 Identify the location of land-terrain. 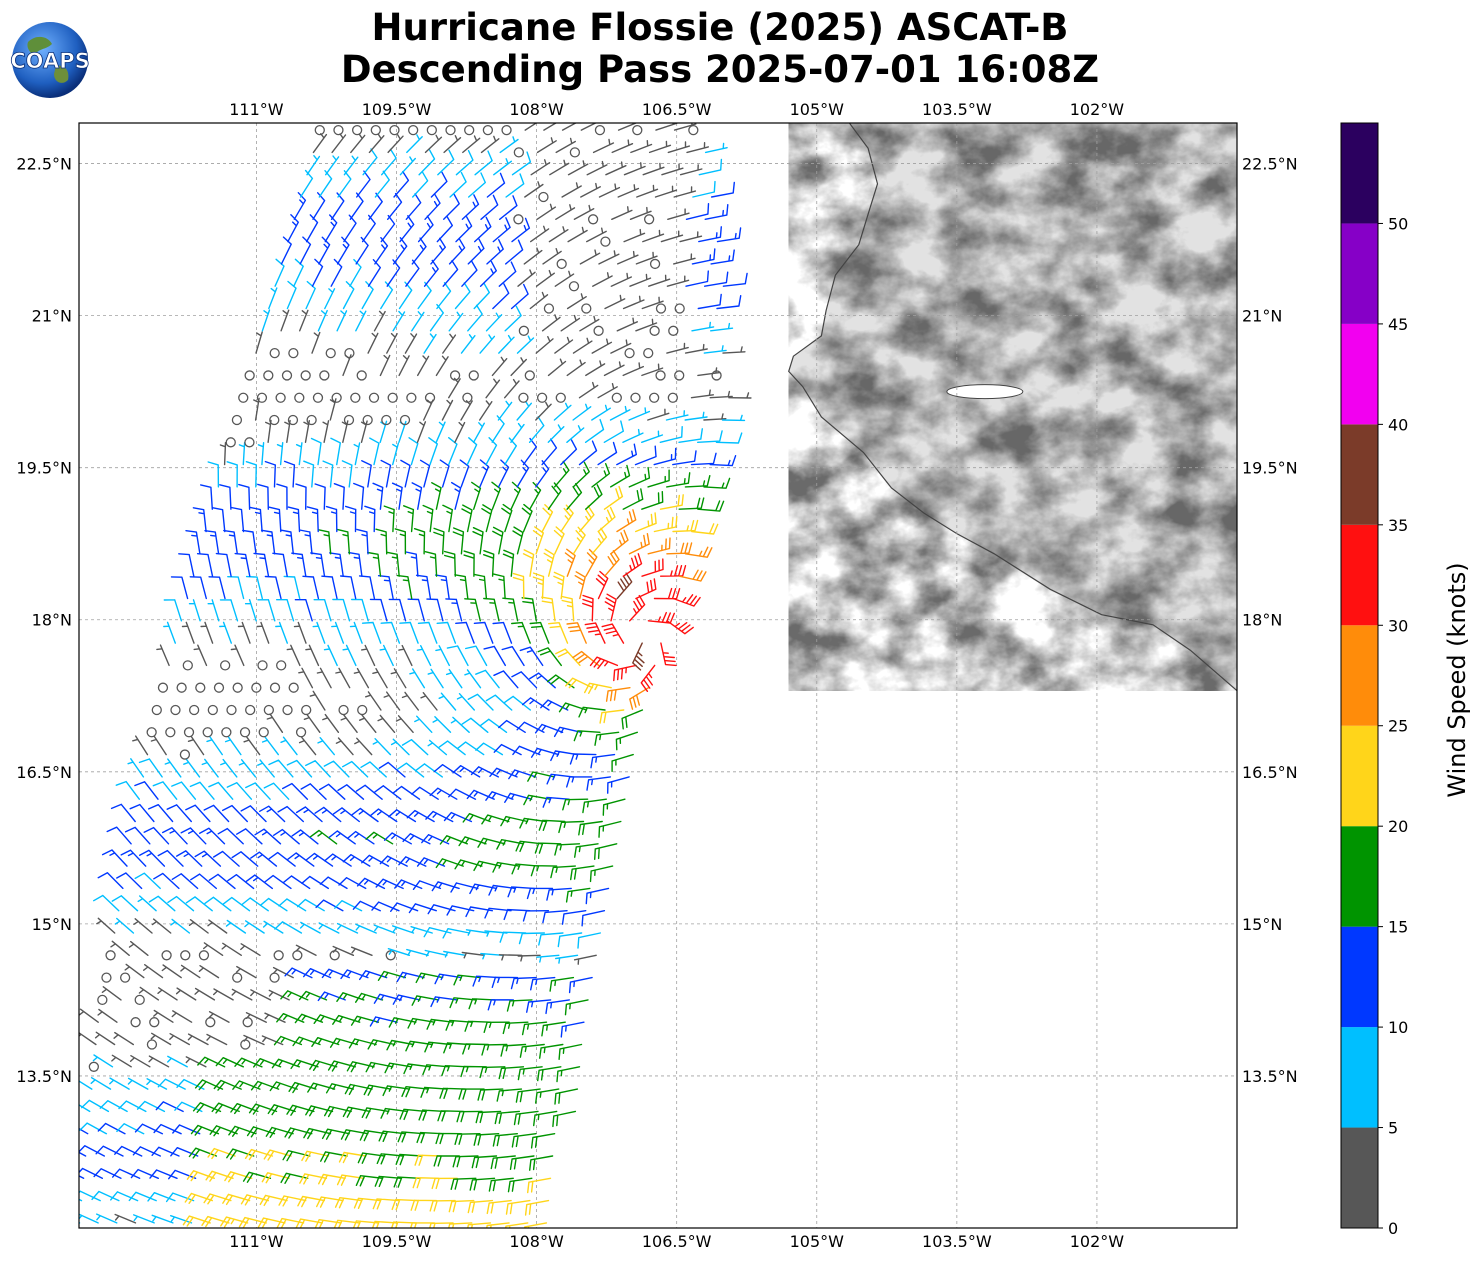
(1012, 407).